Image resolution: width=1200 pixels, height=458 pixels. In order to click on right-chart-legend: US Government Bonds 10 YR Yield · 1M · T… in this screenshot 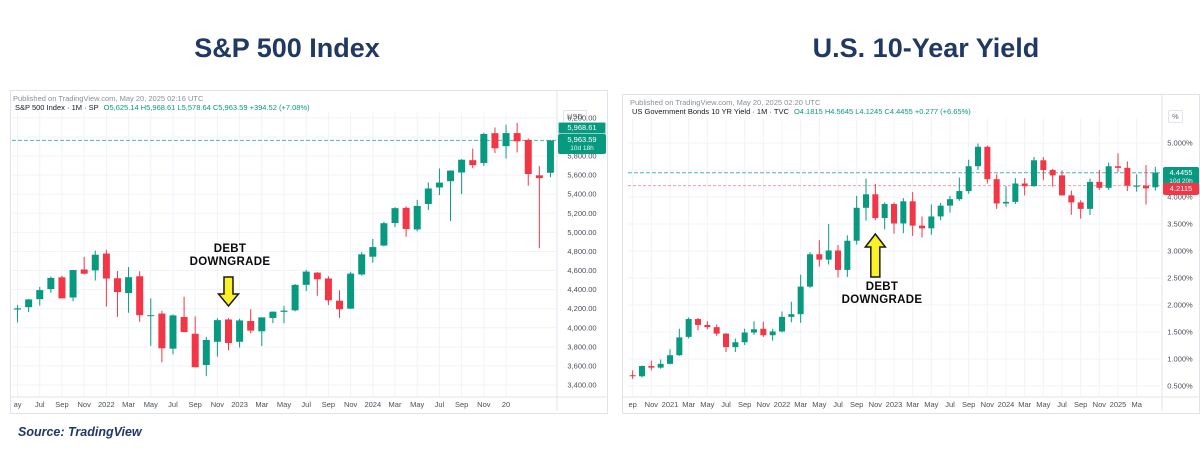, I will do `click(801, 111)`.